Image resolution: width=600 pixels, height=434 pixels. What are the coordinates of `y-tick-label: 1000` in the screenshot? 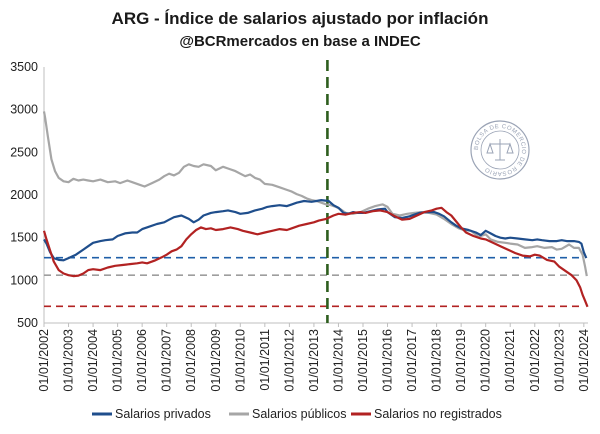 It's located at (24, 280).